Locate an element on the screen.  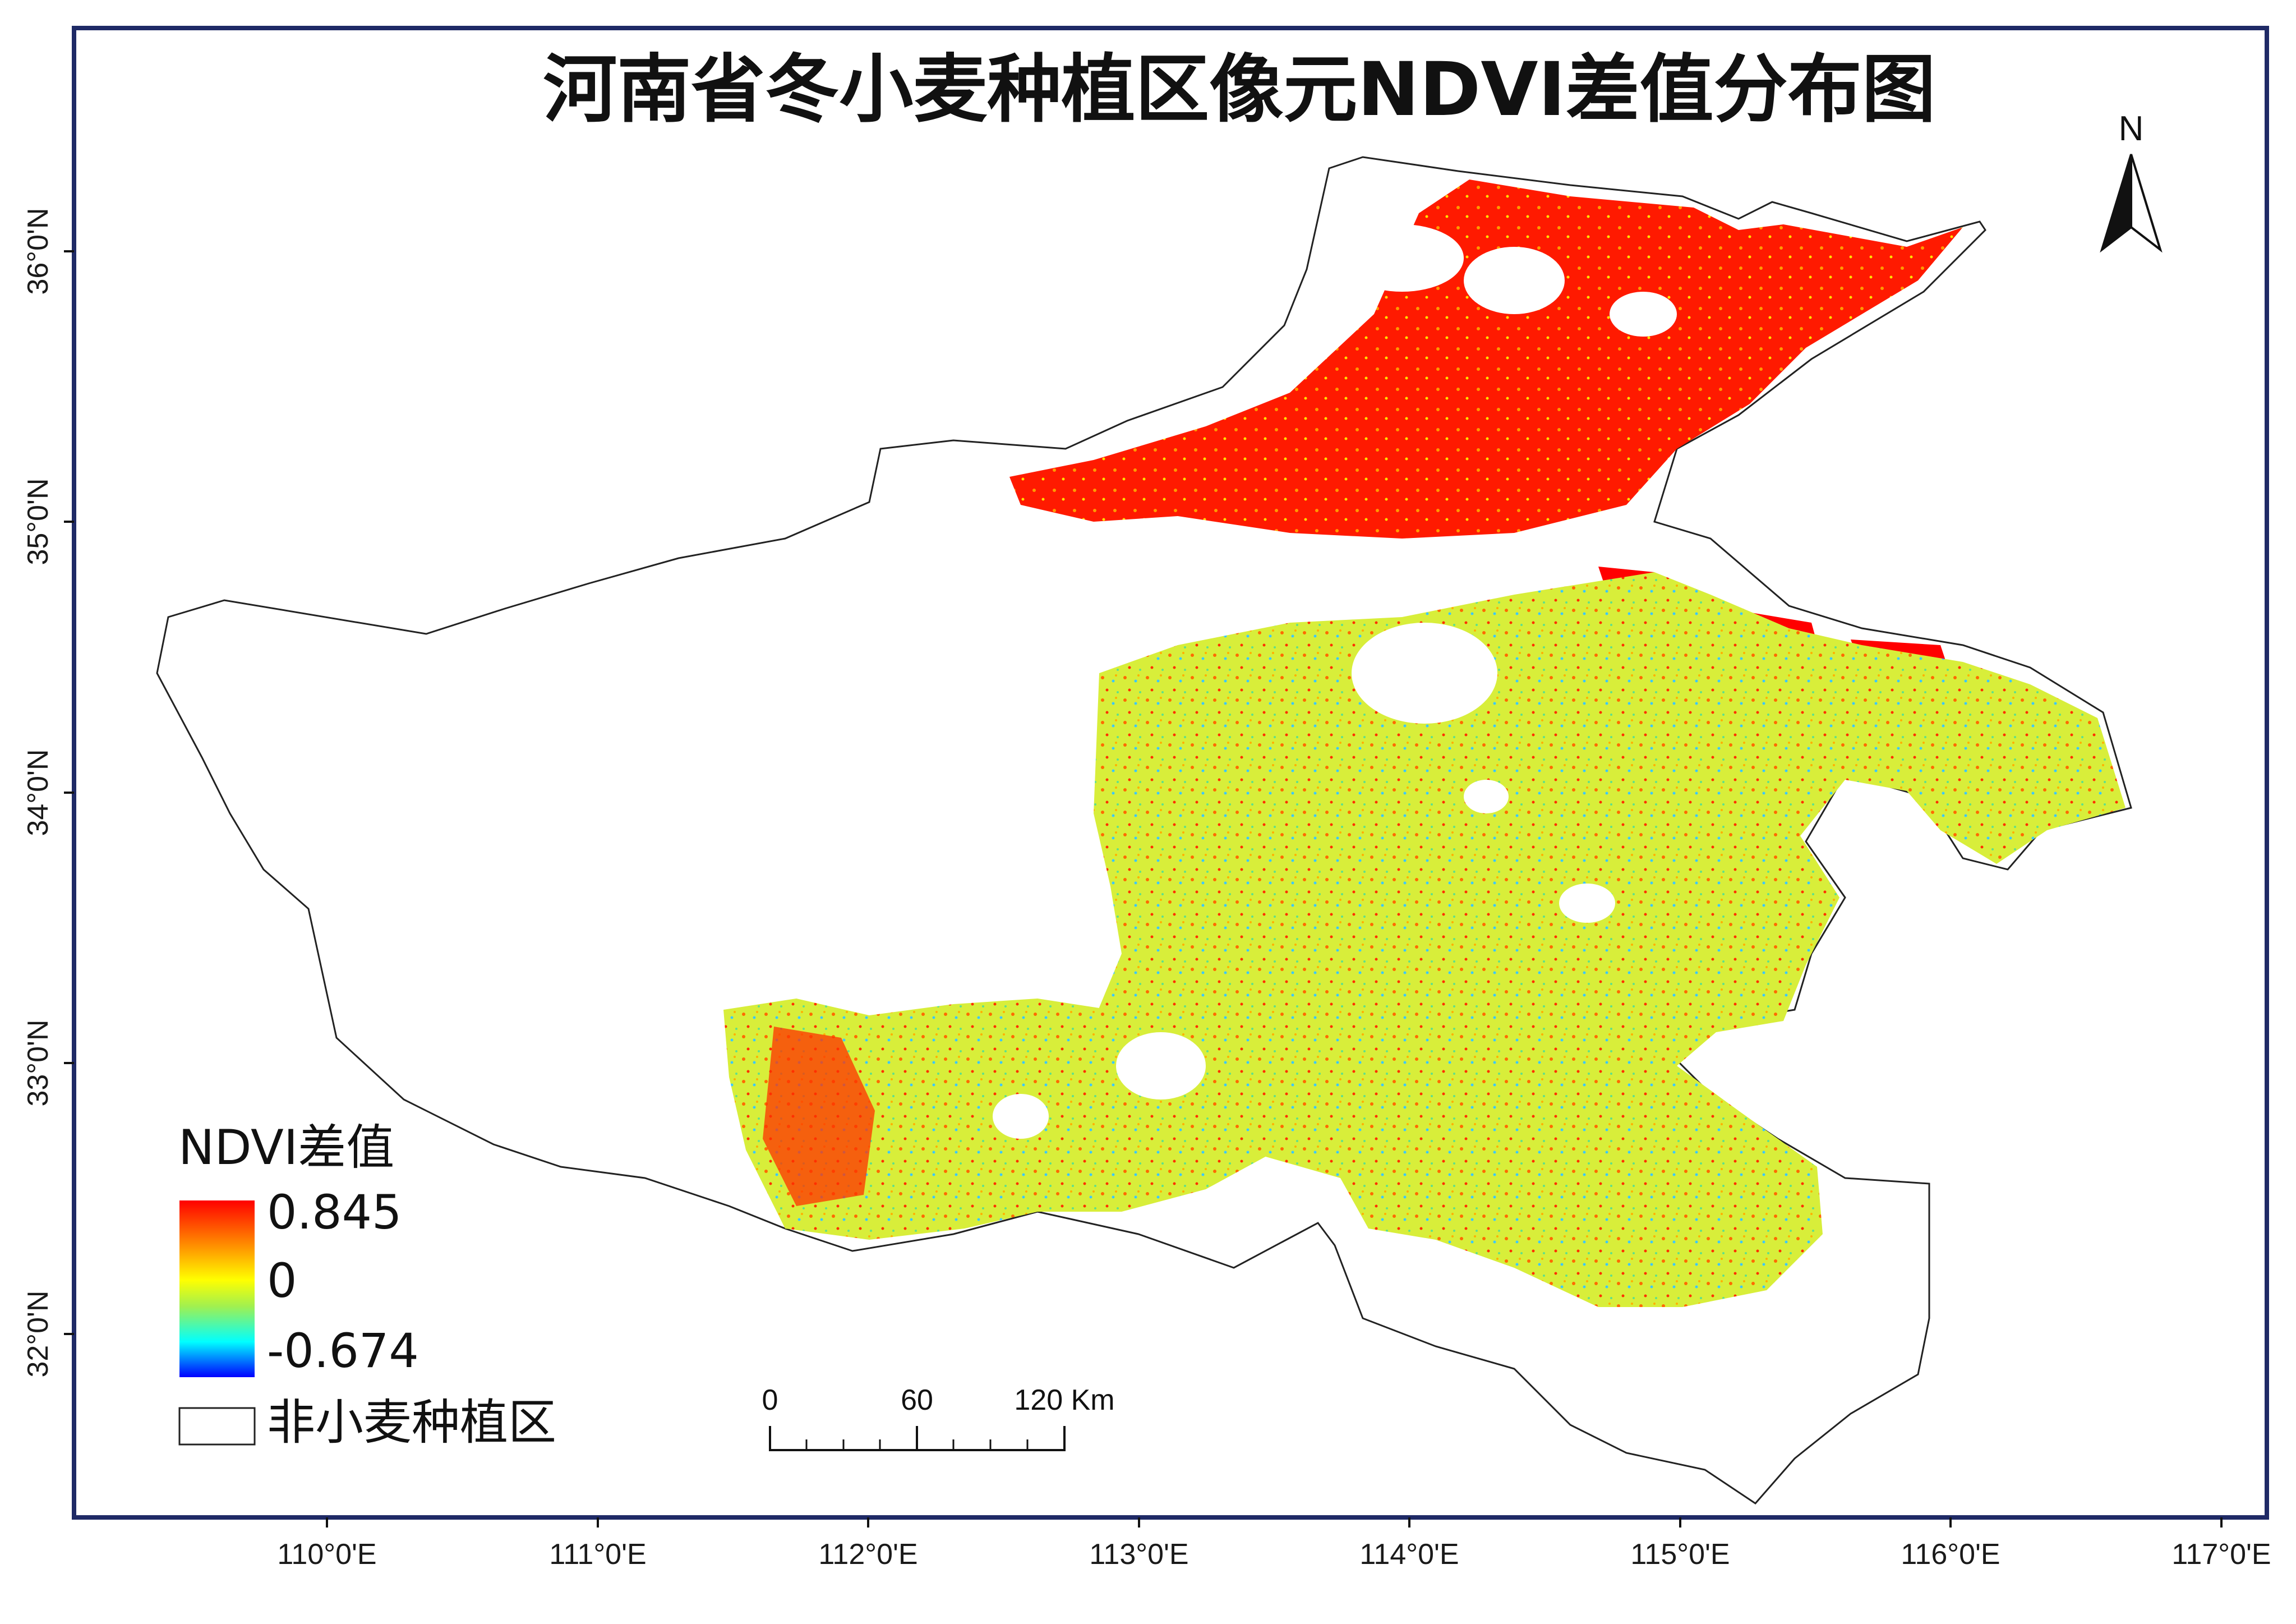
legend-max-label: 0.845 is located at coordinates (334, 1212).